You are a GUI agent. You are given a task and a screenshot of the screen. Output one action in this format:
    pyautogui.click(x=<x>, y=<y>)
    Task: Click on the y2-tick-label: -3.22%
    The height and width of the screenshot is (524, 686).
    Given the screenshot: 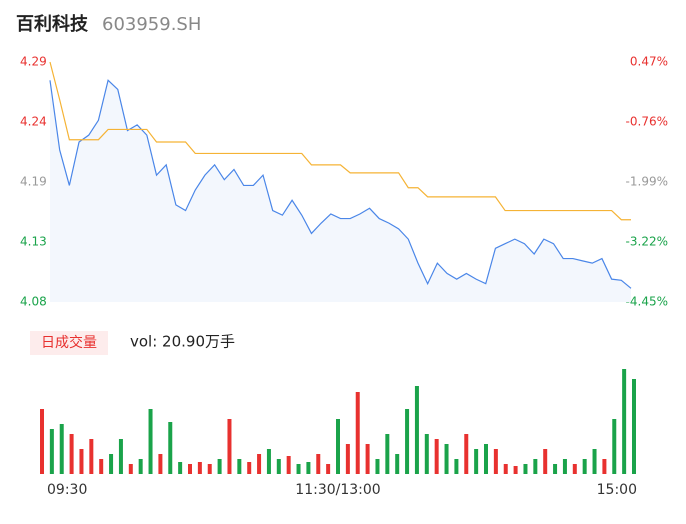 What is the action you would take?
    pyautogui.click(x=647, y=242)
    